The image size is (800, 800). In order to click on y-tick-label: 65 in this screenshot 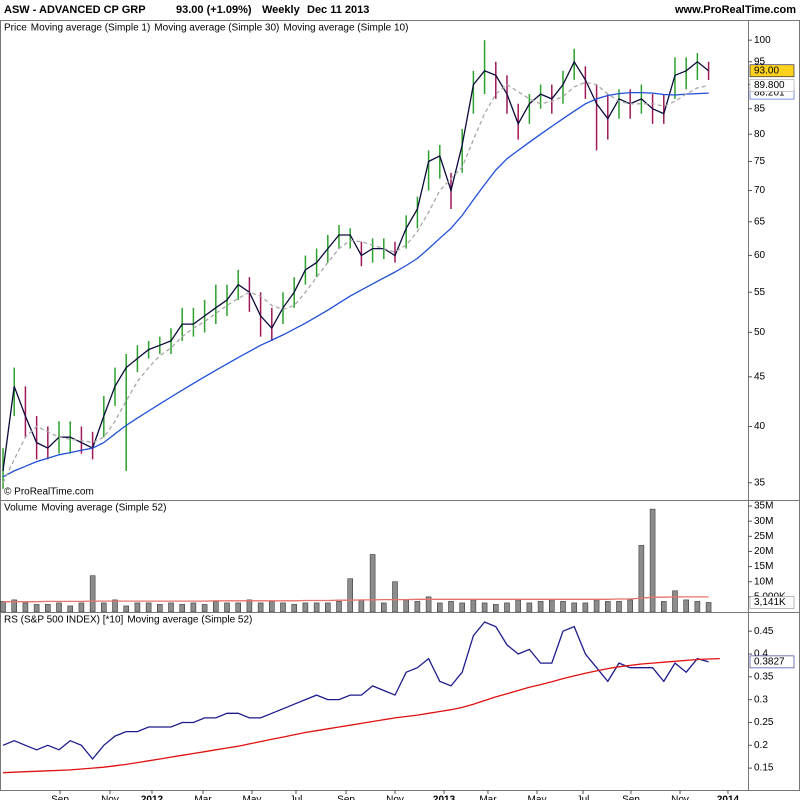, I will do `click(760, 221)`.